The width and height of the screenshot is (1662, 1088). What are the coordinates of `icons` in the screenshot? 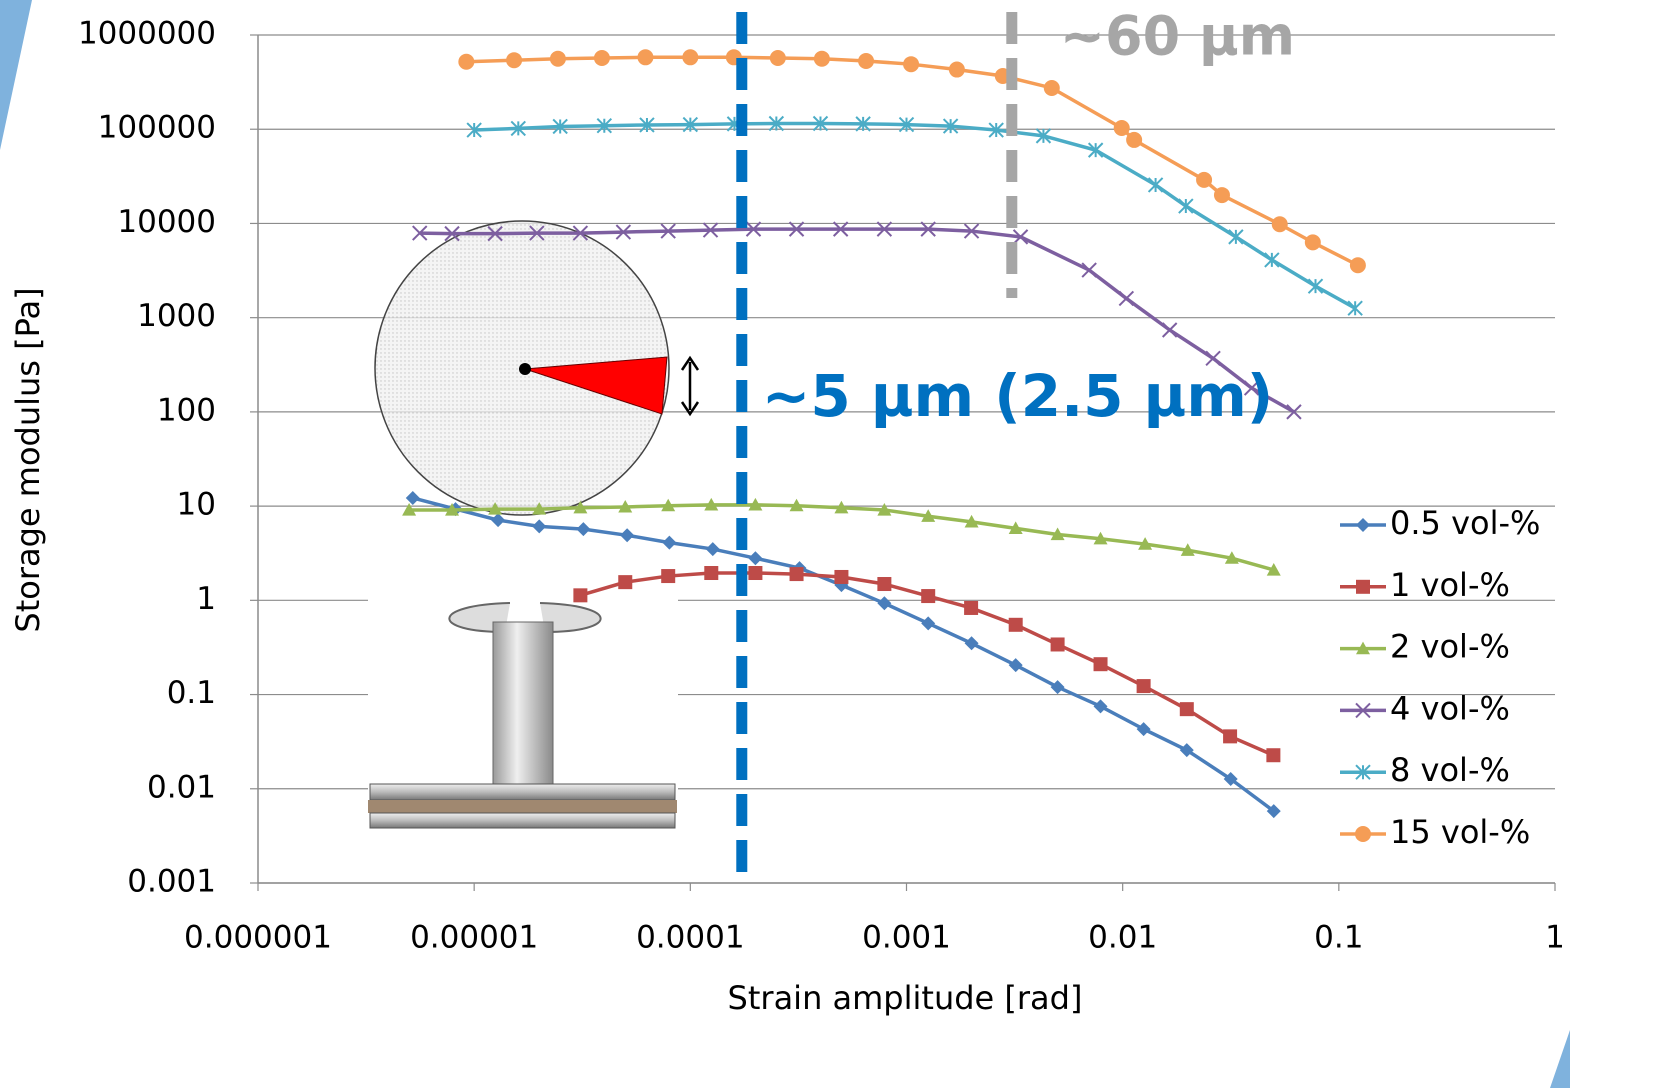 It's located at (534, 526).